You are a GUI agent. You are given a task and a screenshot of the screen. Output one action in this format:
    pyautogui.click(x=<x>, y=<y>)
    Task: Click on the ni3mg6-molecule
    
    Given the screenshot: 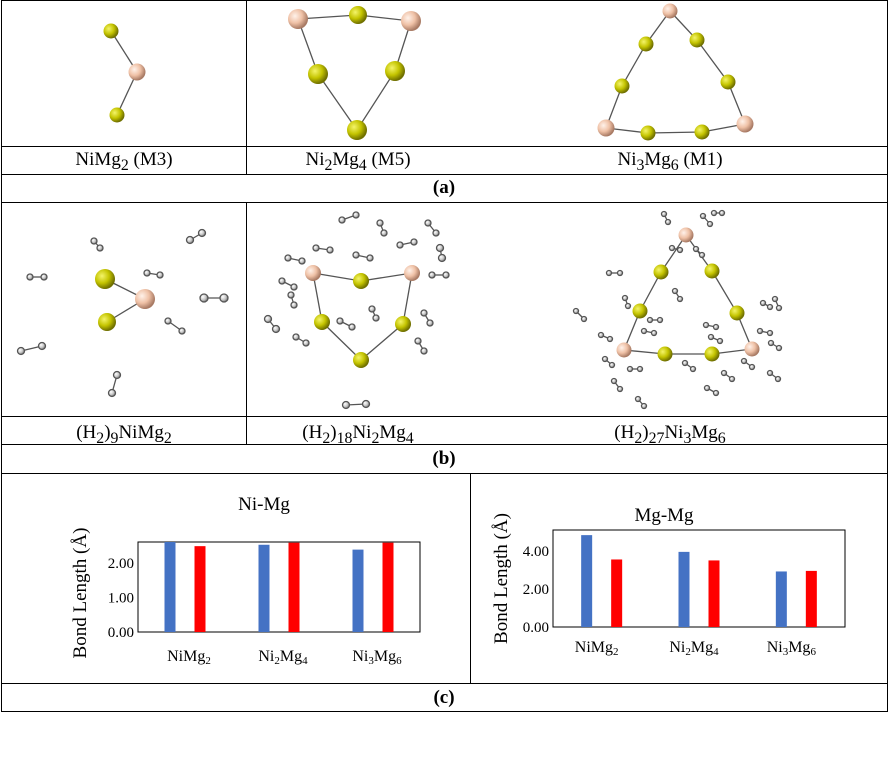 What is the action you would take?
    pyautogui.click(x=675, y=72)
    